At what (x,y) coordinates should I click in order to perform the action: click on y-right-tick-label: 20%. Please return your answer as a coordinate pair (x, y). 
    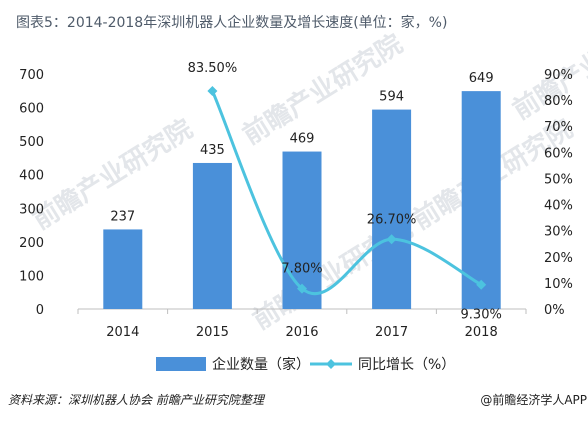
    Looking at the image, I should click on (558, 258).